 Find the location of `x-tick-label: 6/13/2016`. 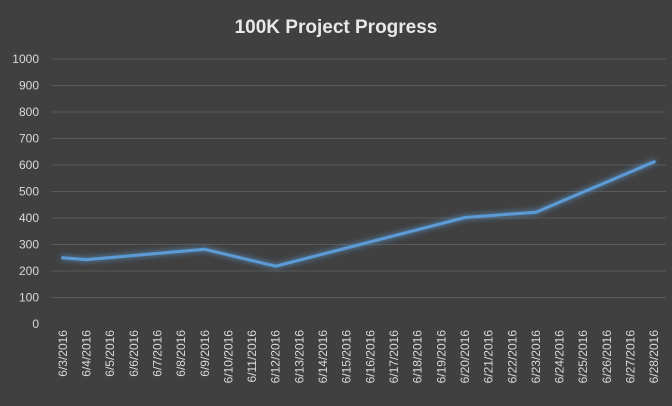

x-tick-label: 6/13/2016 is located at coordinates (299, 357).